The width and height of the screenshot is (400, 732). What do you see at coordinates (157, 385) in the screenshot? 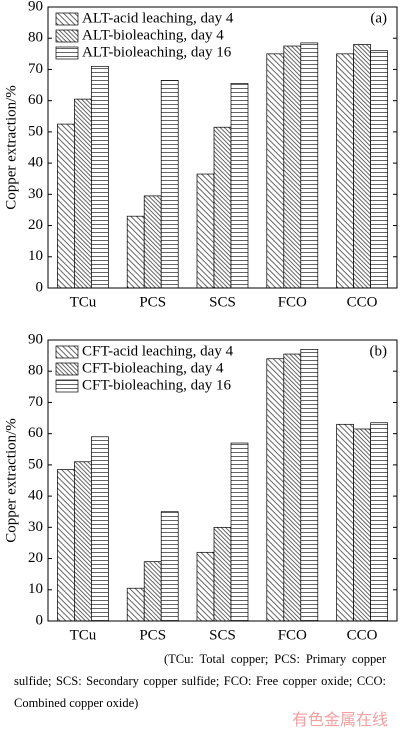
I see `legend-label: CFT-bioleaching, day 16` at bounding box center [157, 385].